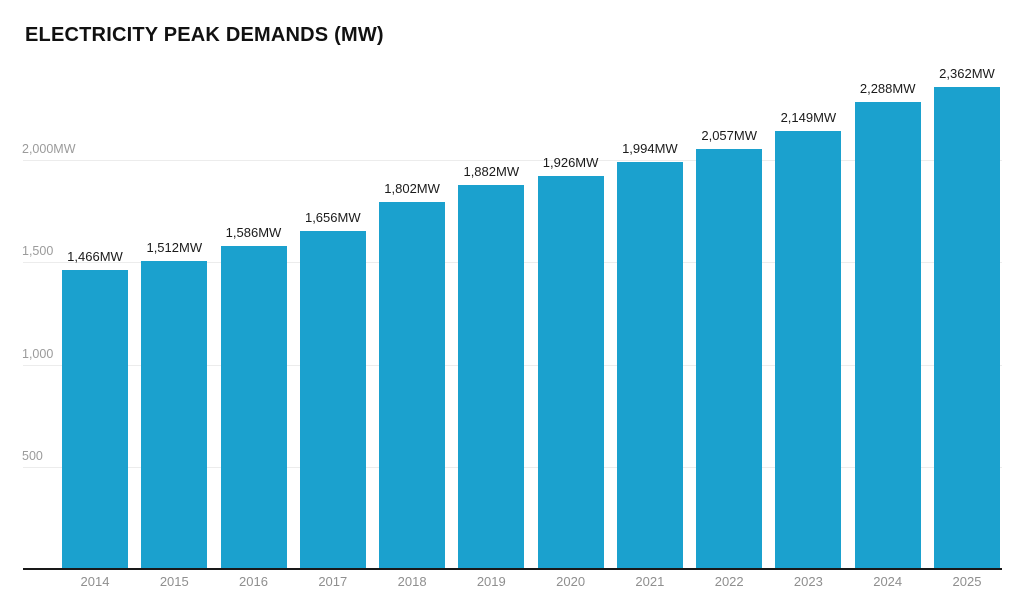  What do you see at coordinates (333, 581) in the screenshot?
I see `x-tick-label: 2017` at bounding box center [333, 581].